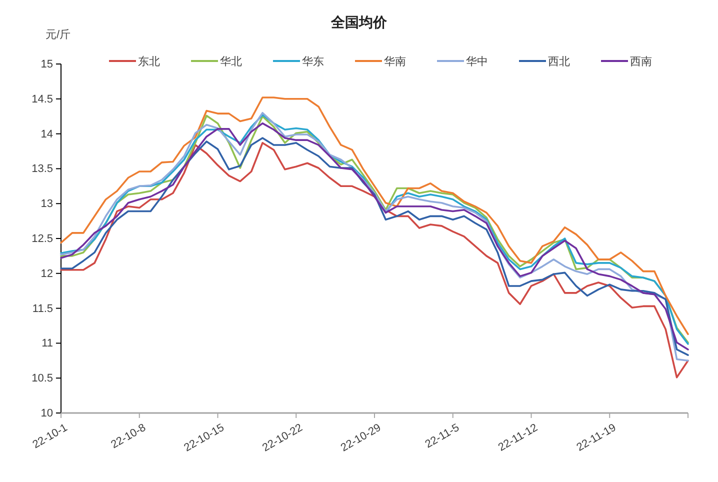 The height and width of the screenshot is (482, 718). Describe the element at coordinates (46, 414) in the screenshot. I see `y-tick-label: 10` at that location.